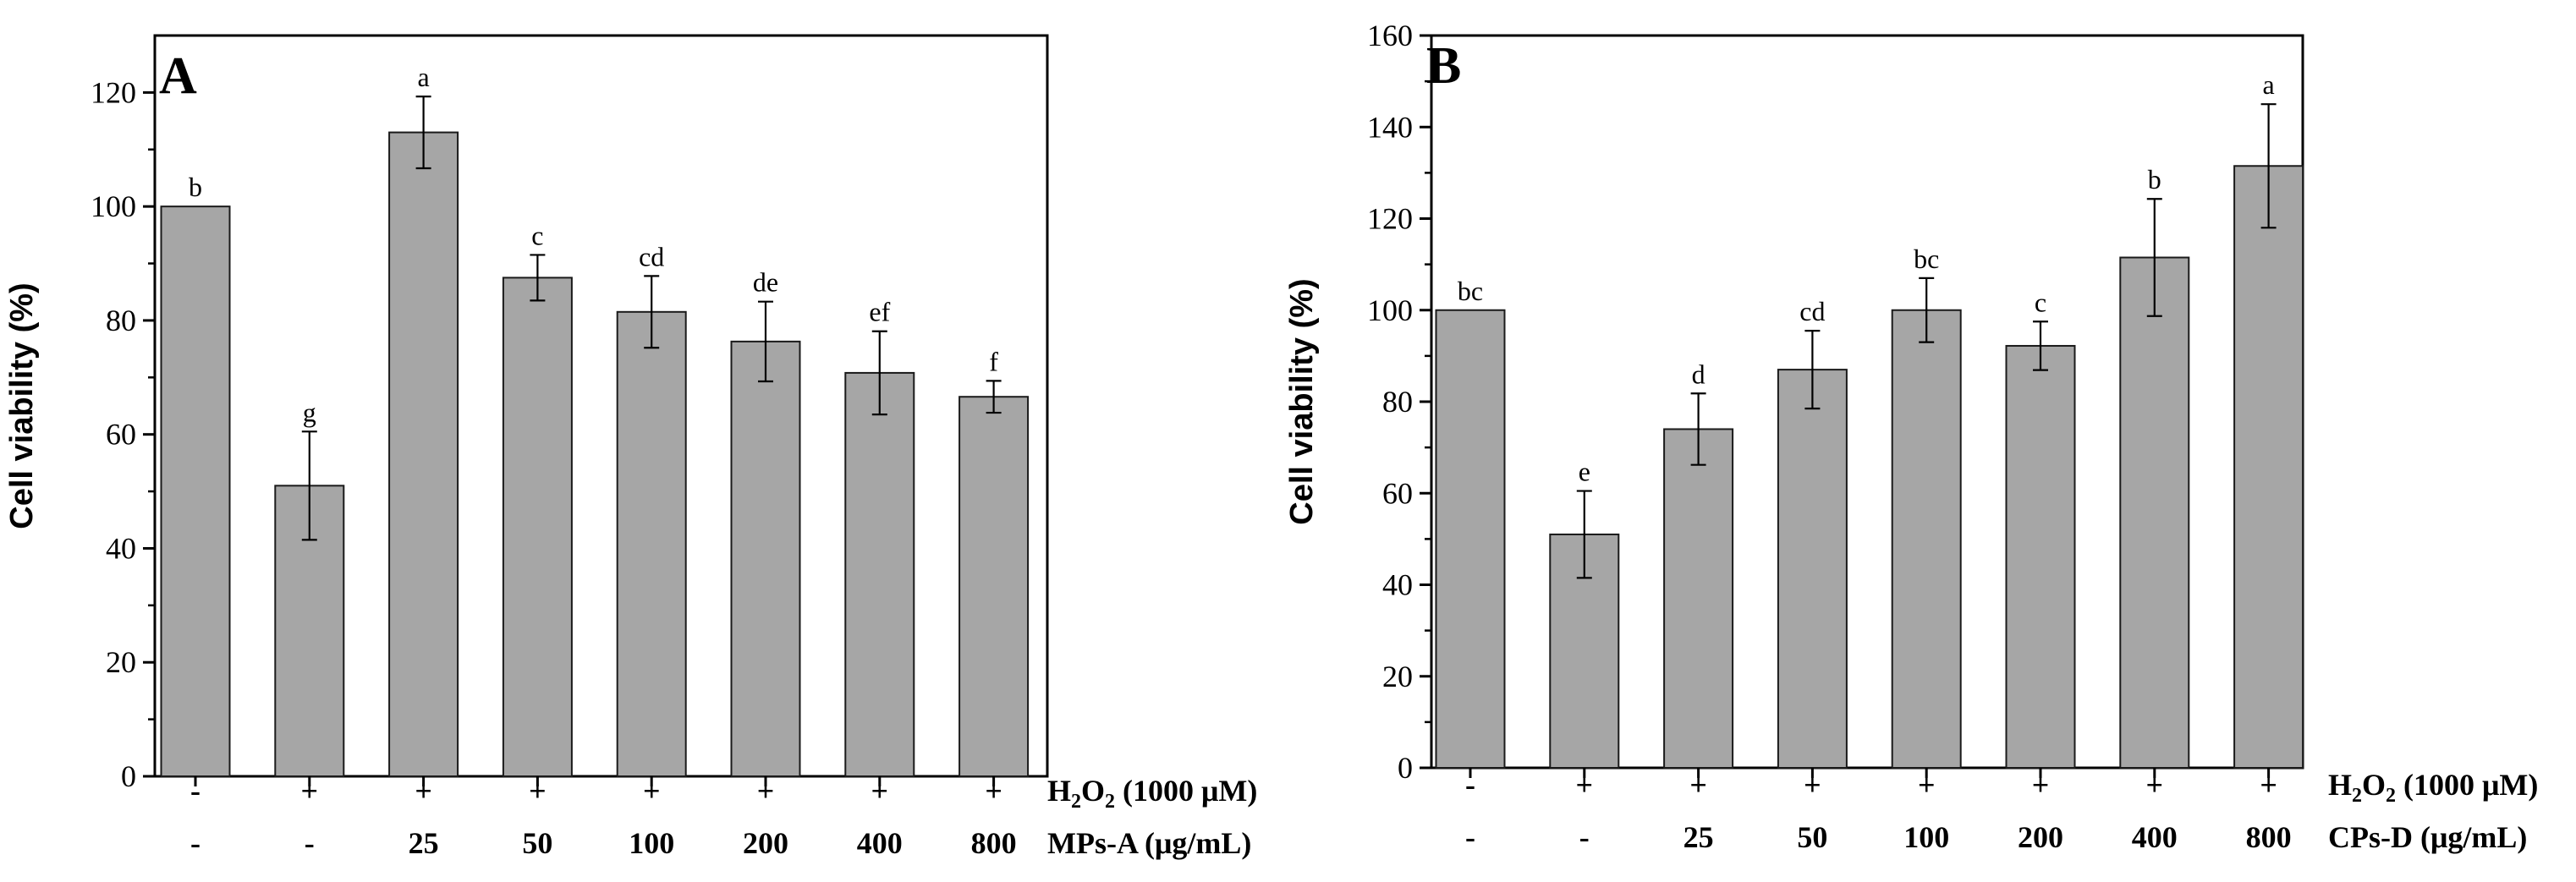  I want to click on significance-label: de, so click(765, 282).